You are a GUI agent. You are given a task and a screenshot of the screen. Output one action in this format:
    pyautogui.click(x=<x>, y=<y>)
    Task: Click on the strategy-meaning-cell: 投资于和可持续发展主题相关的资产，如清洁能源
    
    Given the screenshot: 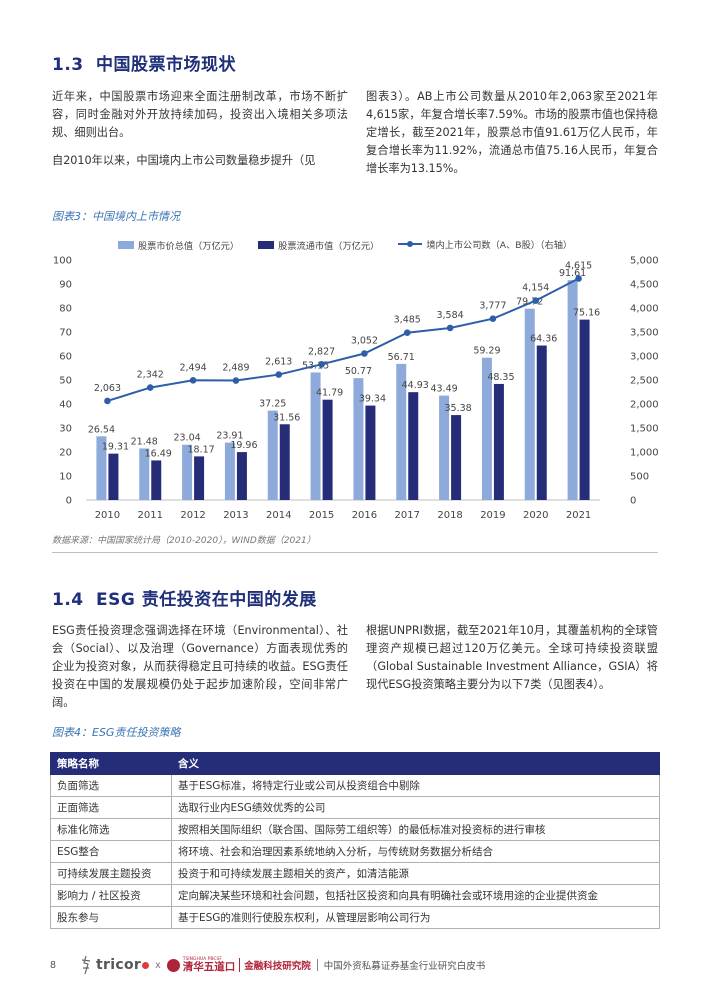 What is the action you would take?
    pyautogui.click(x=415, y=873)
    